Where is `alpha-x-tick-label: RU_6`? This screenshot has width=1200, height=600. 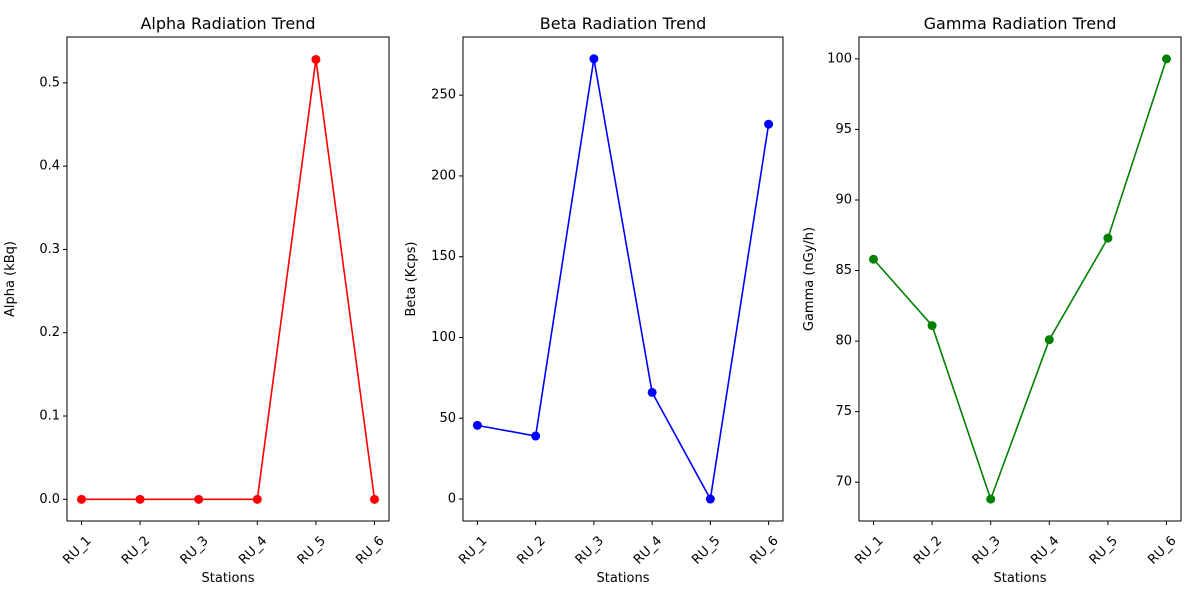
alpha-x-tick-label: RU_6 is located at coordinates (370, 550).